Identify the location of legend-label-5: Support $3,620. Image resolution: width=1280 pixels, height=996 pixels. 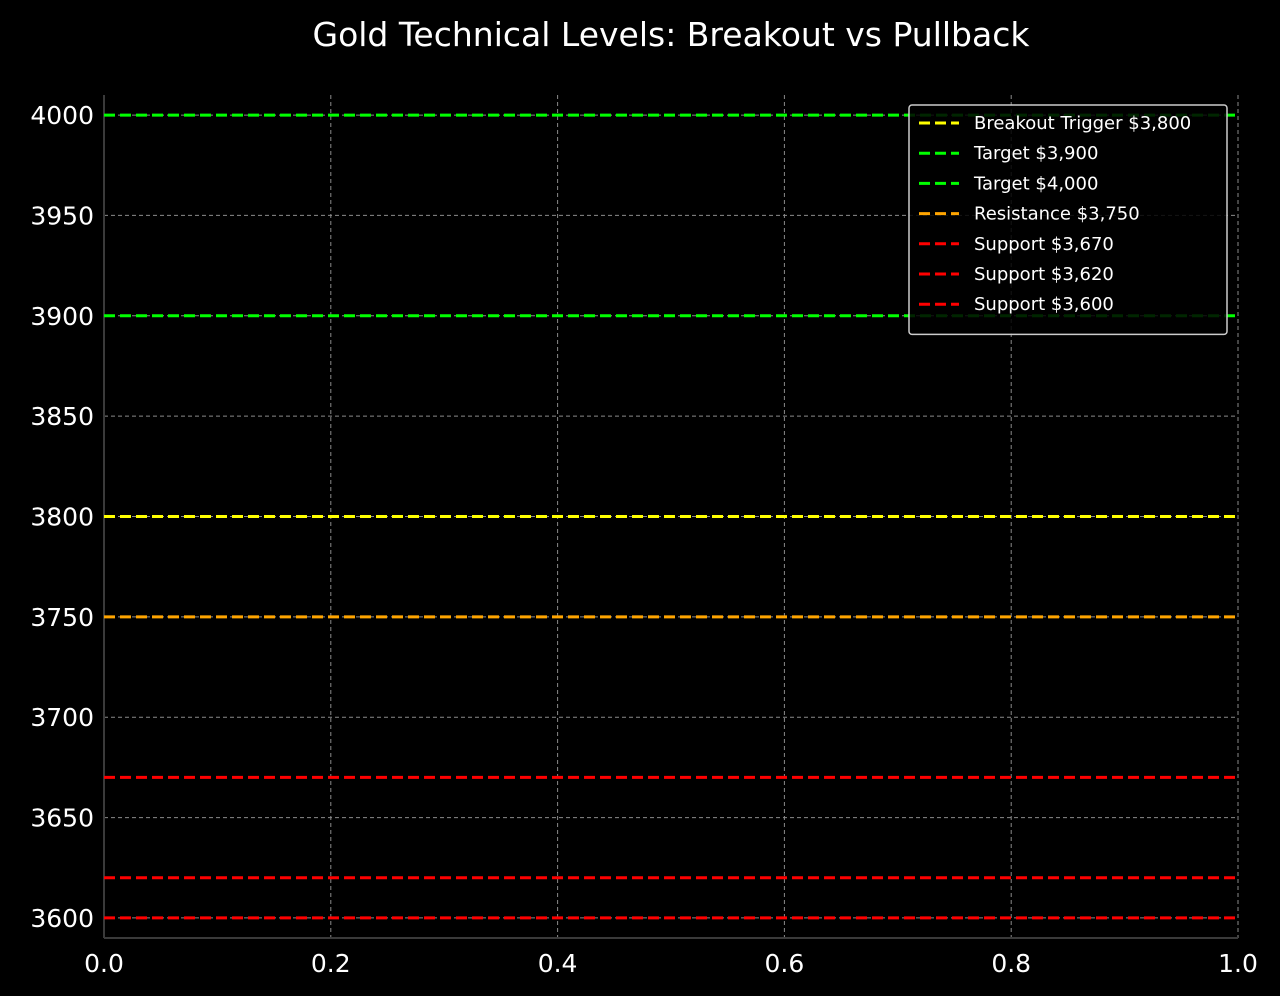
(1044, 274).